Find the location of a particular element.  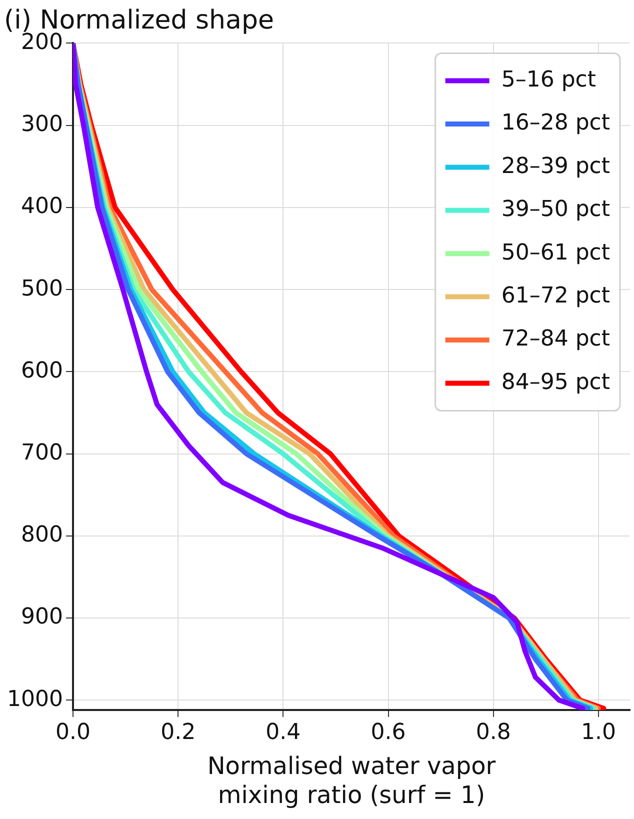

y-tick-label: 500 is located at coordinates (41, 289).